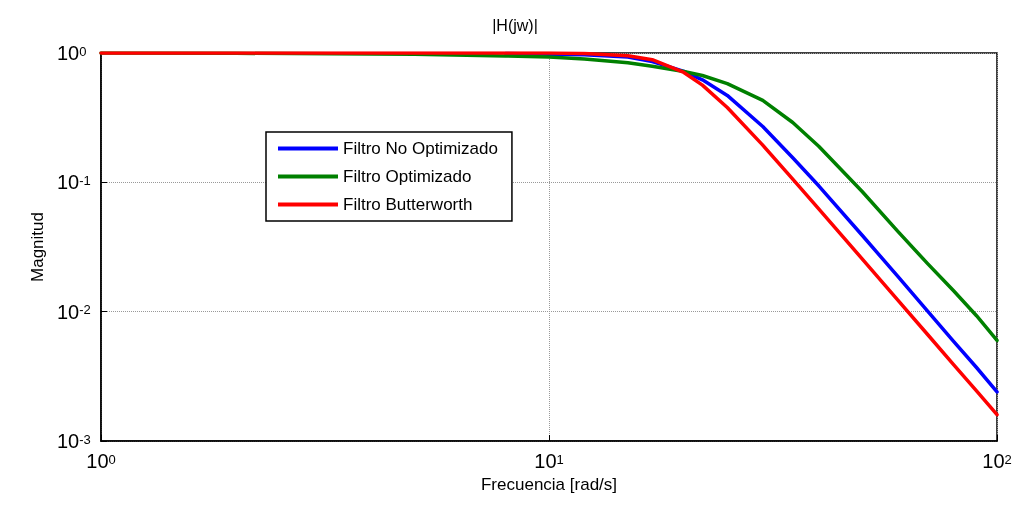  I want to click on y-axis-title: Magnitud, so click(38, 247).